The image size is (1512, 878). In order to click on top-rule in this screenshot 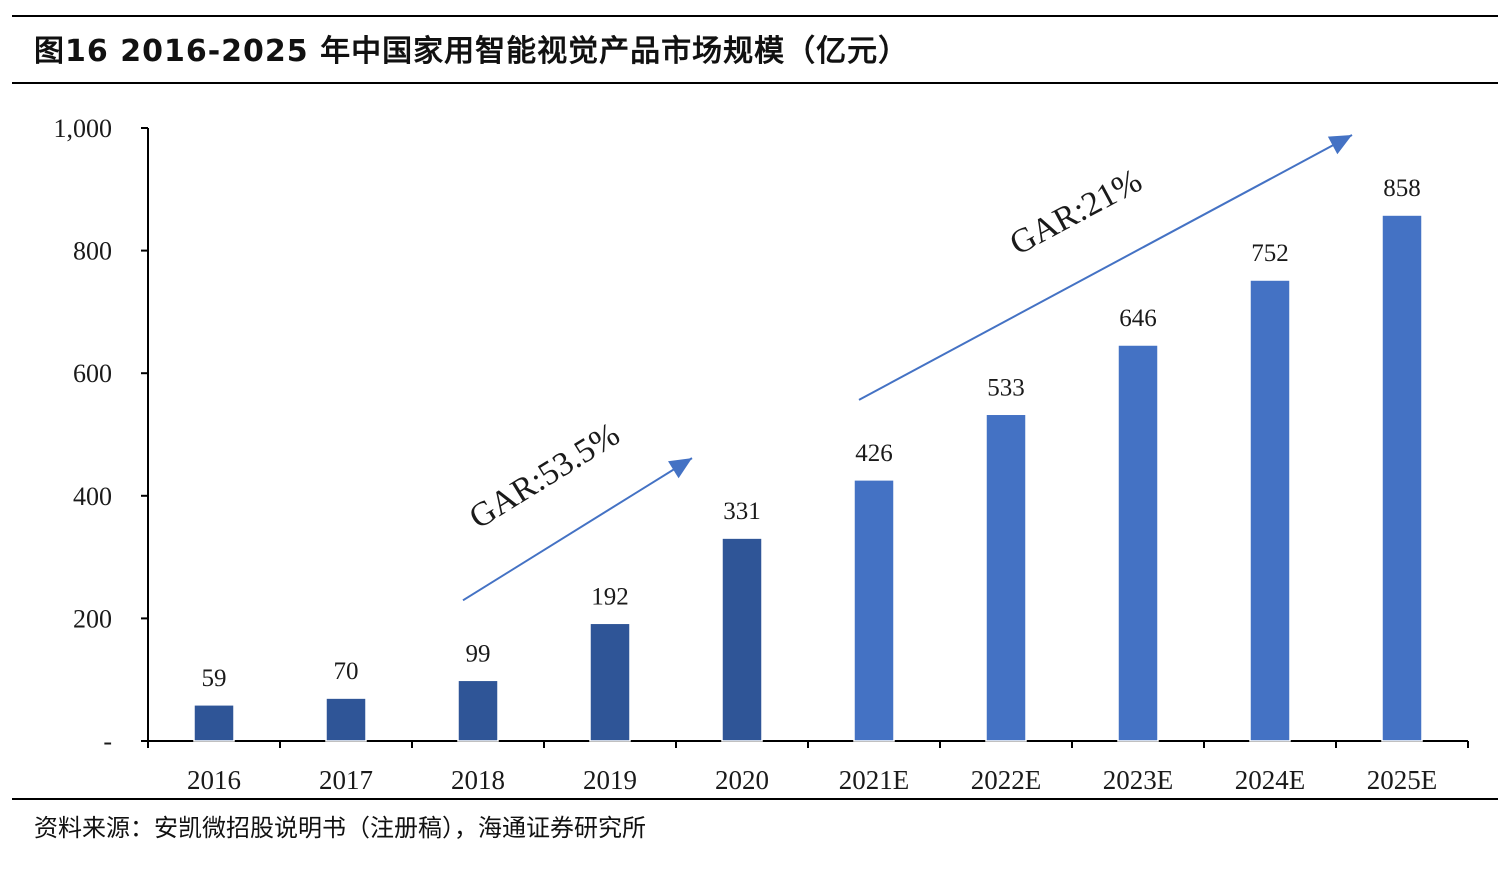, I will do `click(755, 16)`.